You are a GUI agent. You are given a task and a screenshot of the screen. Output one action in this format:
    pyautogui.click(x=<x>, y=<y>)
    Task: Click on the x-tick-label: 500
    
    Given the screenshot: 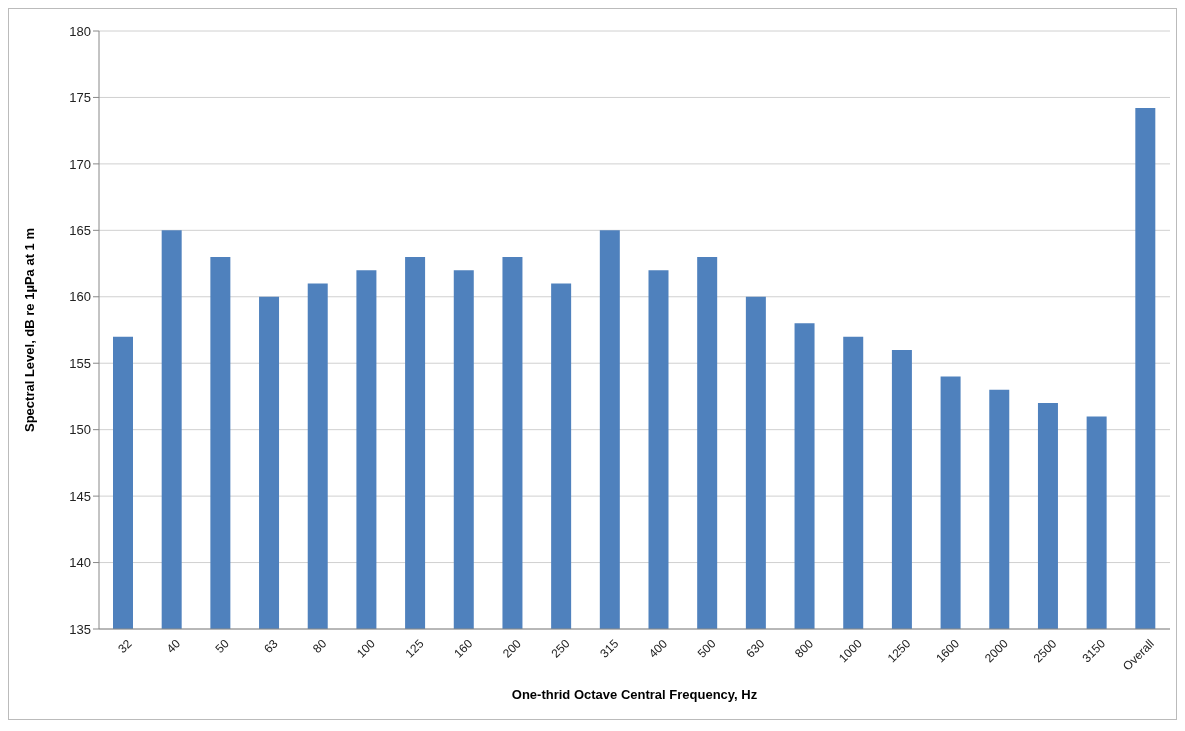 What is the action you would take?
    pyautogui.click(x=706, y=648)
    